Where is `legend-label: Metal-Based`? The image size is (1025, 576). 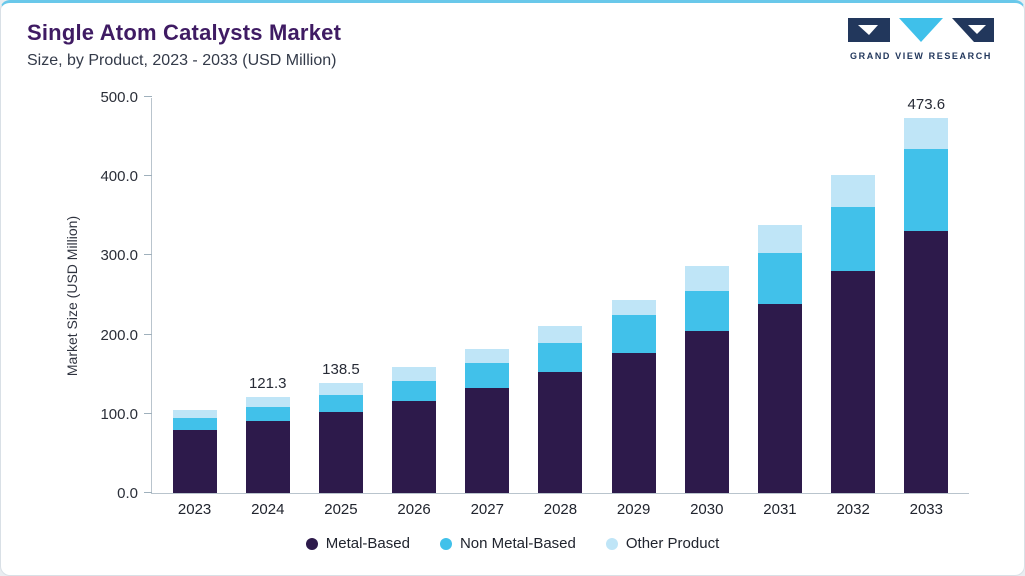
legend-label: Metal-Based is located at coordinates (367, 543).